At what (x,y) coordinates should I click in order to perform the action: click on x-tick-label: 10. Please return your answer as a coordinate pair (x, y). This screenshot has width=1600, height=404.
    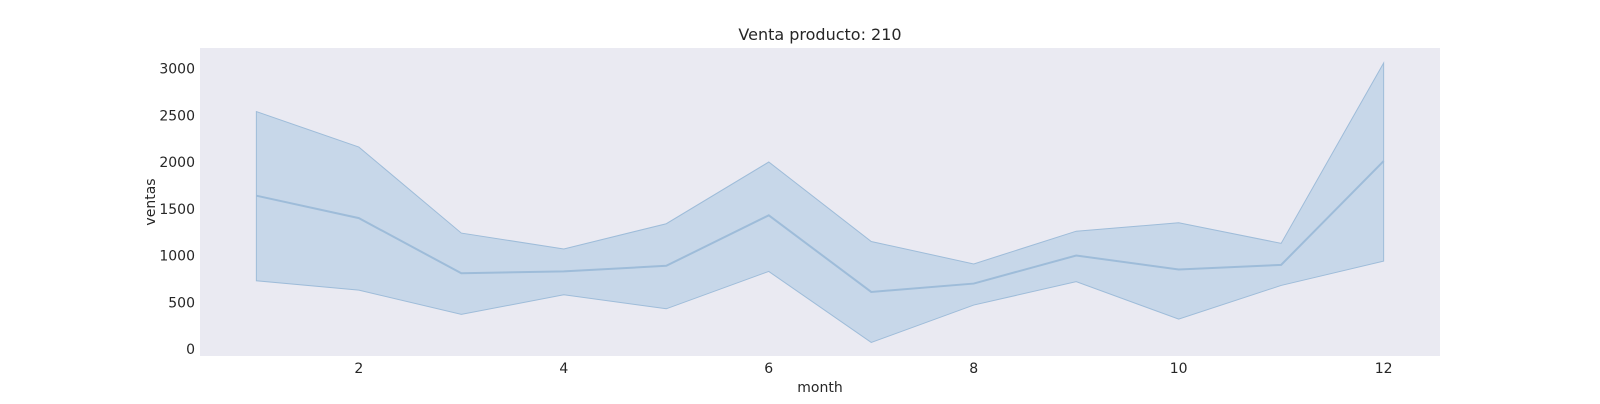
    Looking at the image, I should click on (1179, 369).